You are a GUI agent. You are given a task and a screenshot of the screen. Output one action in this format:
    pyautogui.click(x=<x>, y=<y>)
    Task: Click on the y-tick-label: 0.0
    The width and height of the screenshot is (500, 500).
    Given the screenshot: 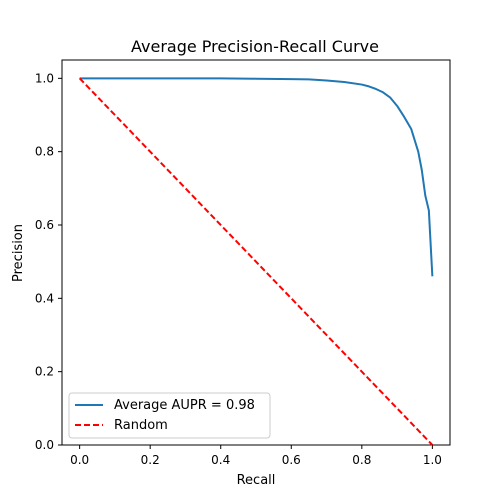 What is the action you would take?
    pyautogui.click(x=44, y=445)
    